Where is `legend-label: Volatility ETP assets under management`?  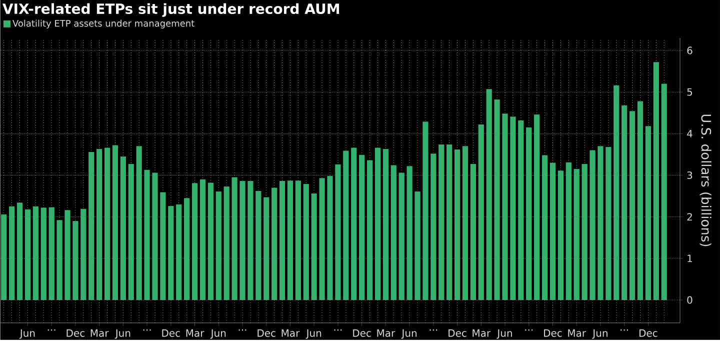 legend-label: Volatility ETP assets under management is located at coordinates (103, 24).